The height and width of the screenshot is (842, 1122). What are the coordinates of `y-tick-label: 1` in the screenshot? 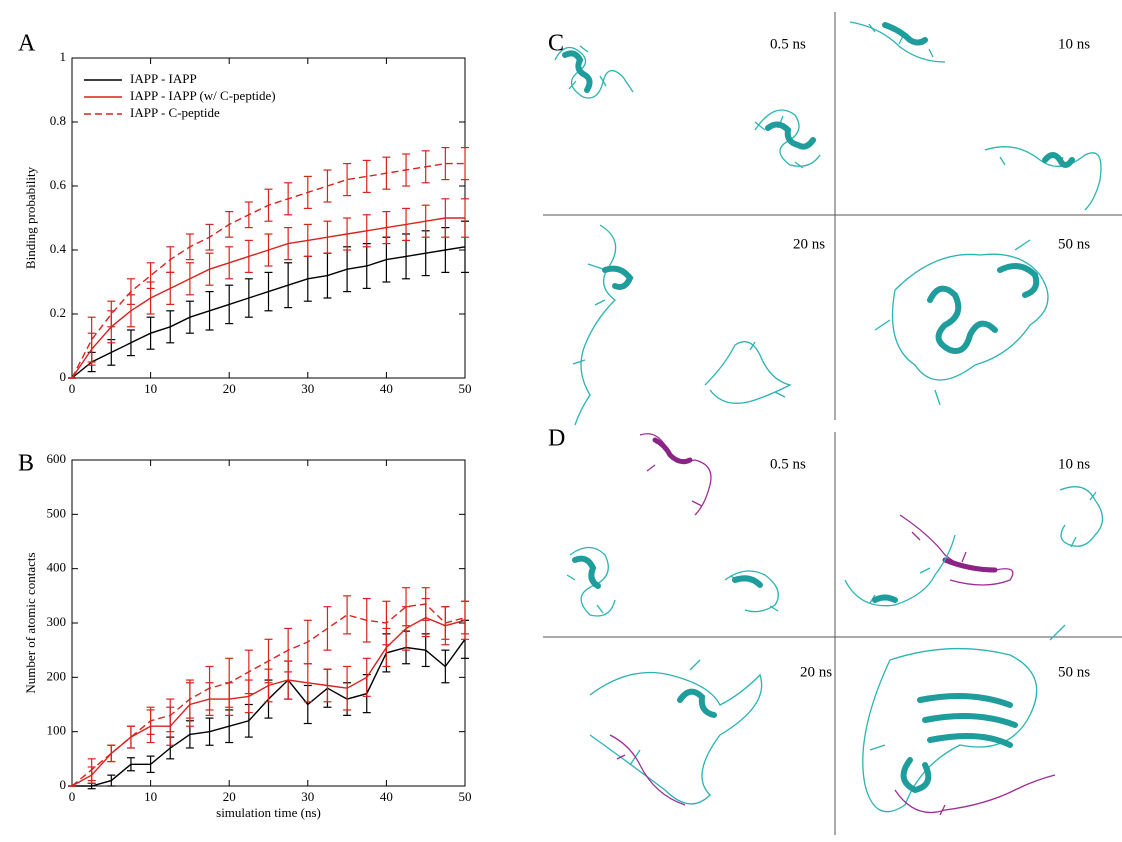 It's located at (63, 56).